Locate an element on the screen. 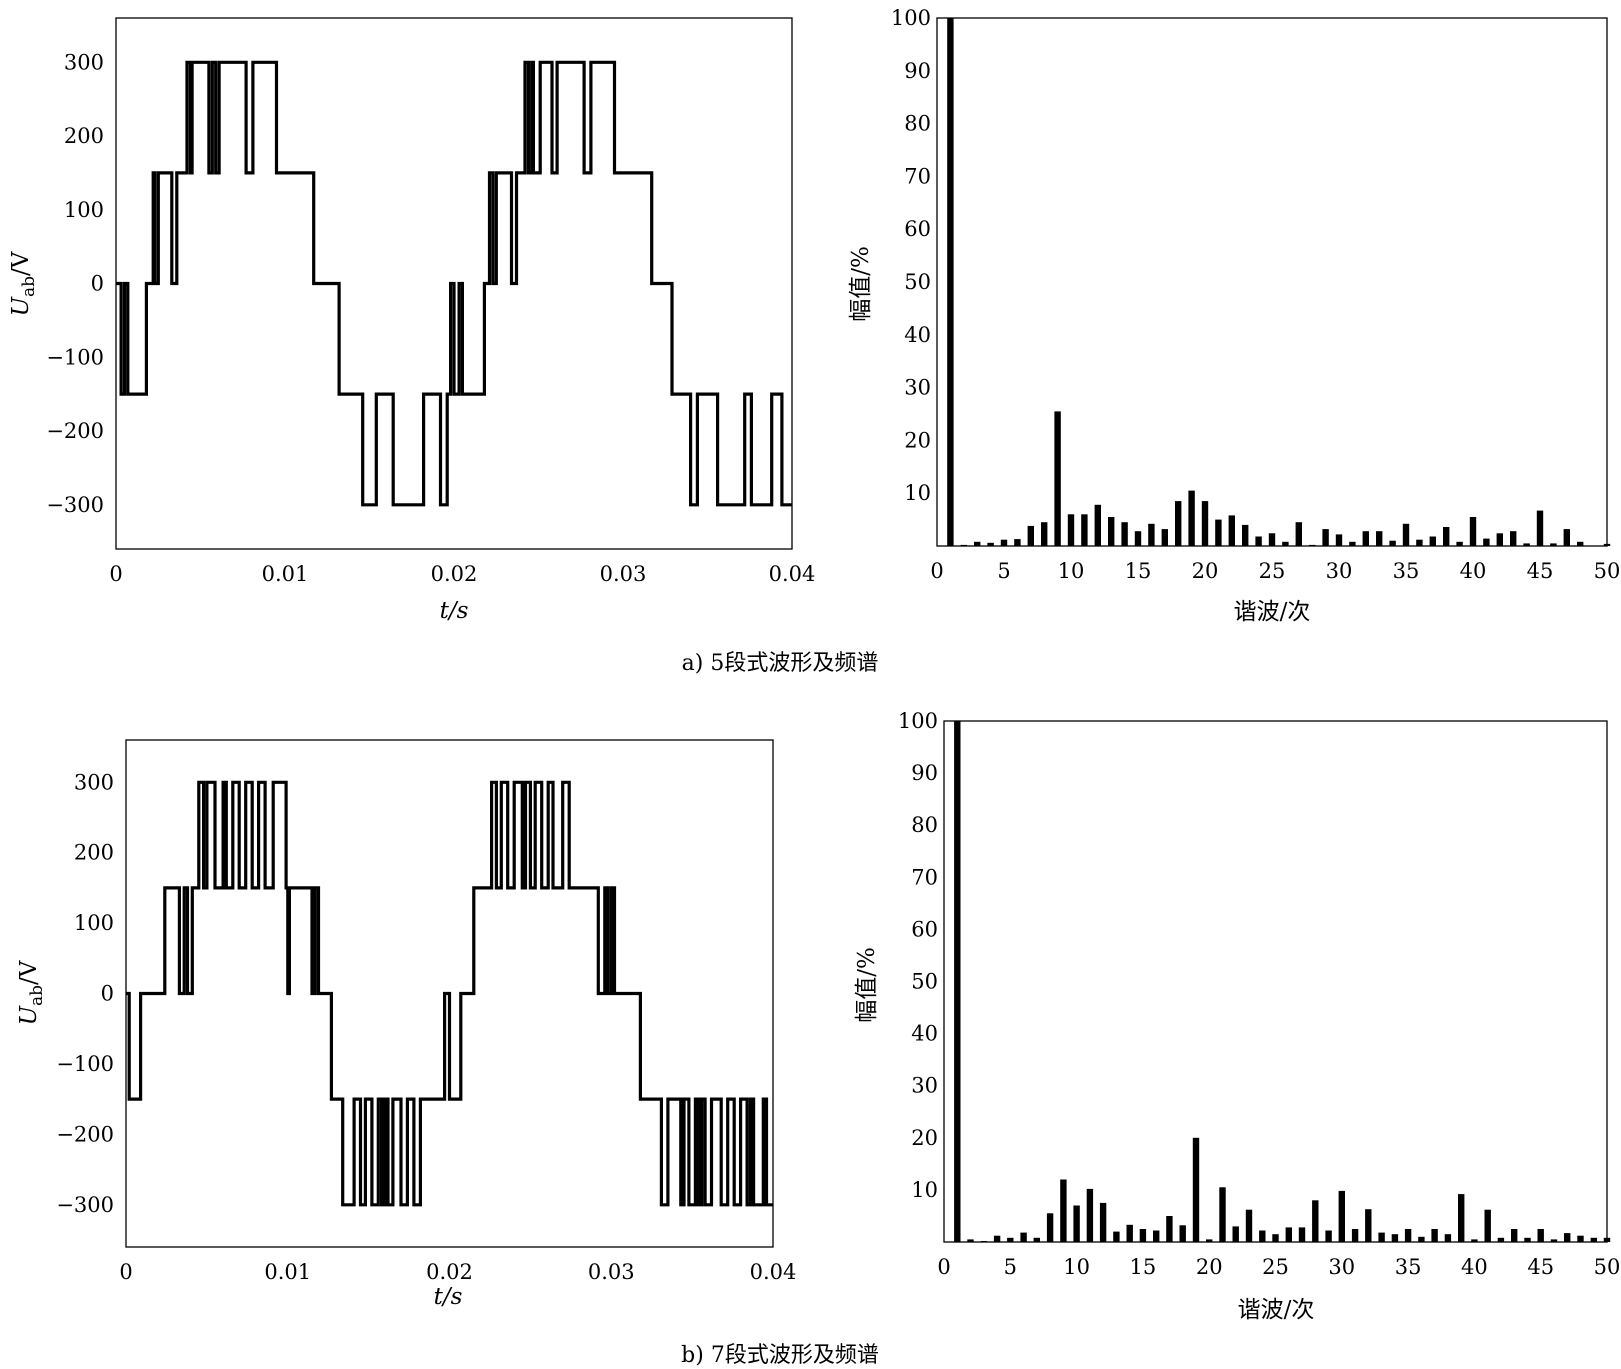 This screenshot has height=1369, width=1621. x-tick-label: 0.01 is located at coordinates (287, 1272).